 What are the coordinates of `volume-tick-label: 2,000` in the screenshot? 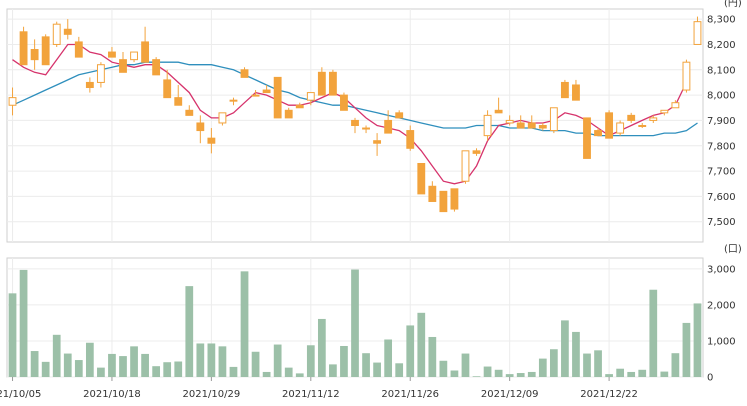 It's located at (721, 305).